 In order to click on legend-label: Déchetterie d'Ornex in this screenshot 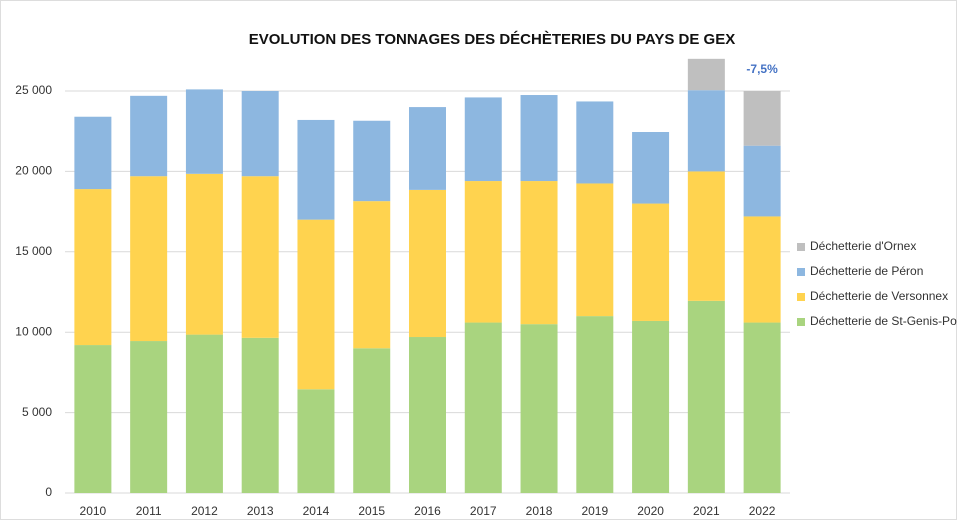, I will do `click(863, 246)`.